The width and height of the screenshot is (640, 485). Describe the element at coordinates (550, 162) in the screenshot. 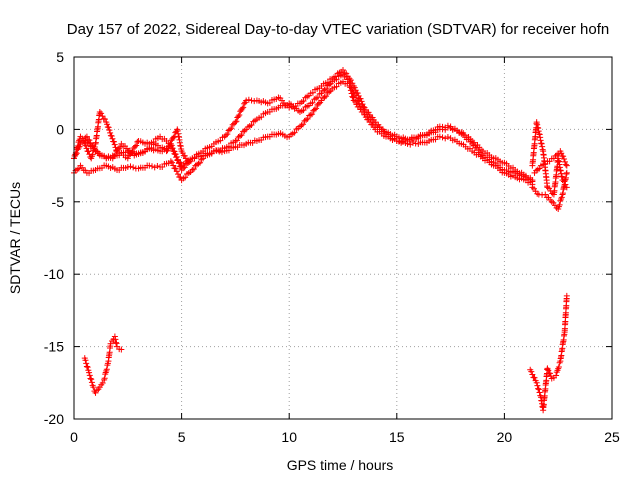

I see `series-track-g` at that location.